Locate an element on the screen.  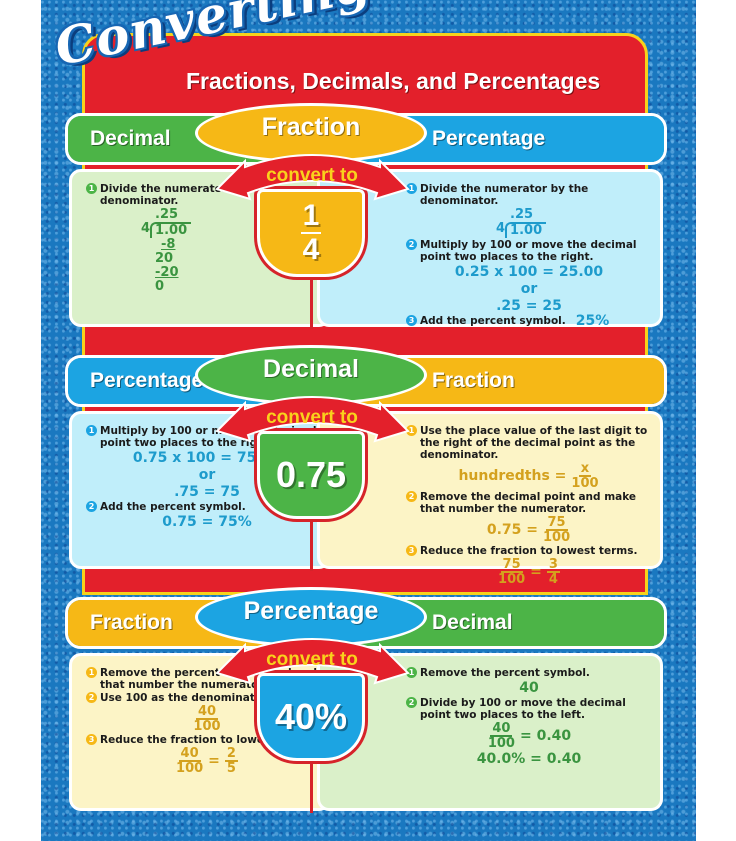
math-expression: .75 = 75 is located at coordinates (207, 492).